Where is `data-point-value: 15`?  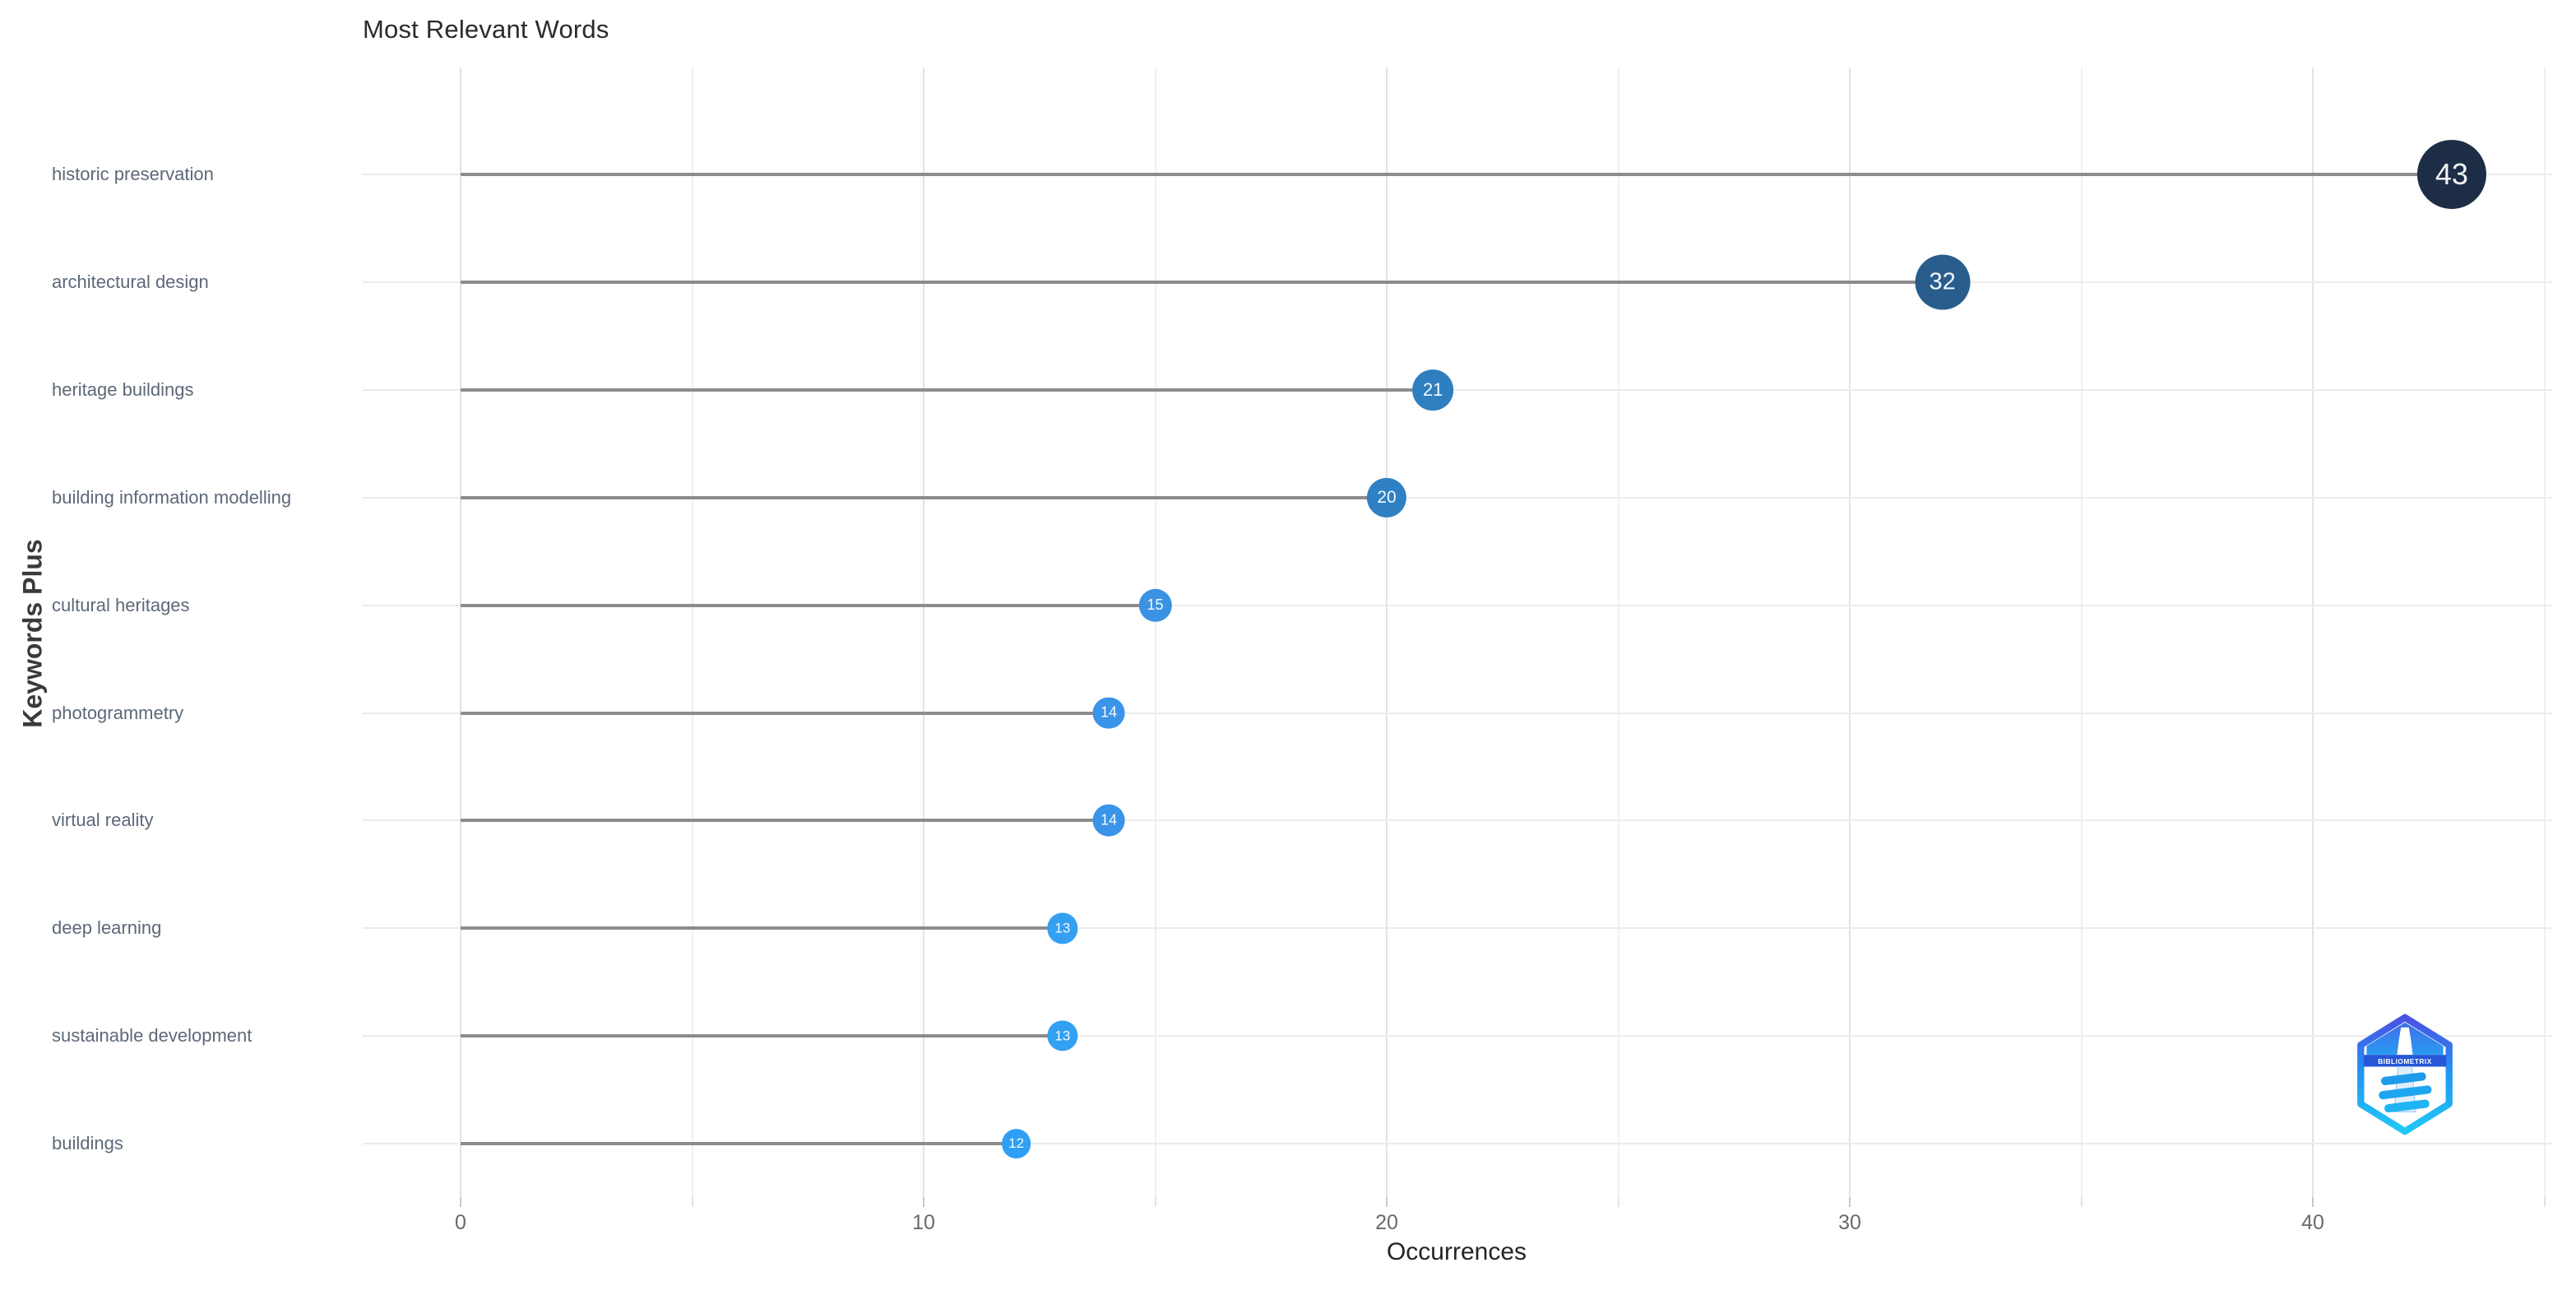 data-point-value: 15 is located at coordinates (1156, 605).